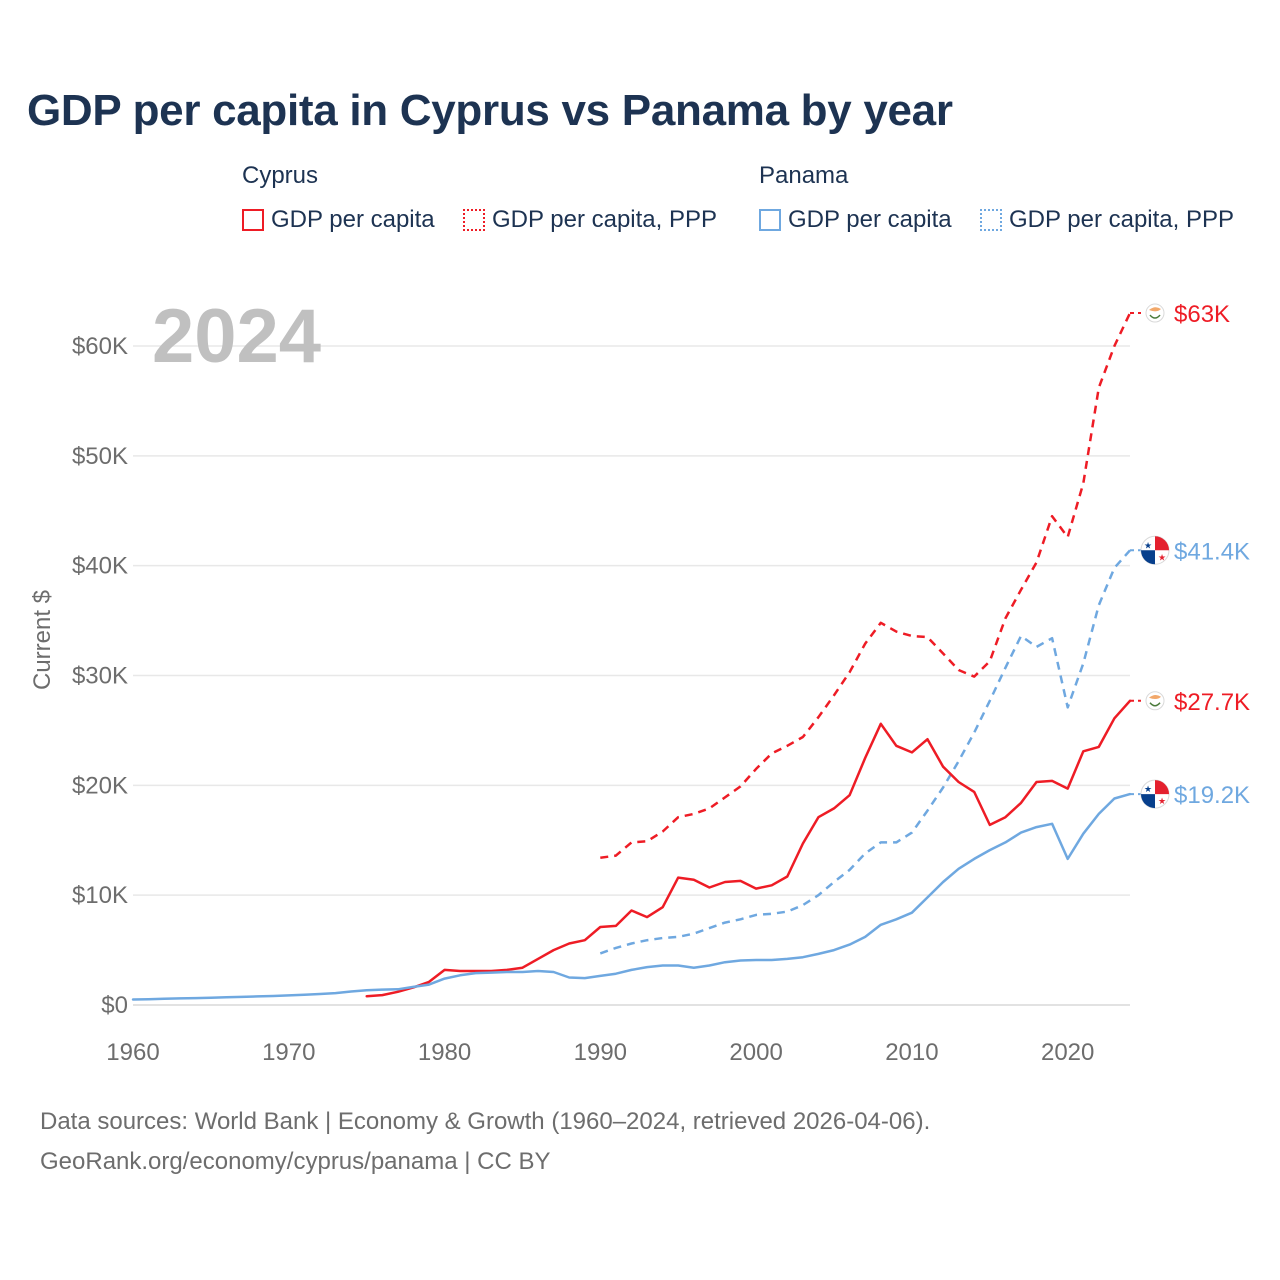 The image size is (1280, 1280). What do you see at coordinates (100, 676) in the screenshot?
I see `y-tick-label: $30K` at bounding box center [100, 676].